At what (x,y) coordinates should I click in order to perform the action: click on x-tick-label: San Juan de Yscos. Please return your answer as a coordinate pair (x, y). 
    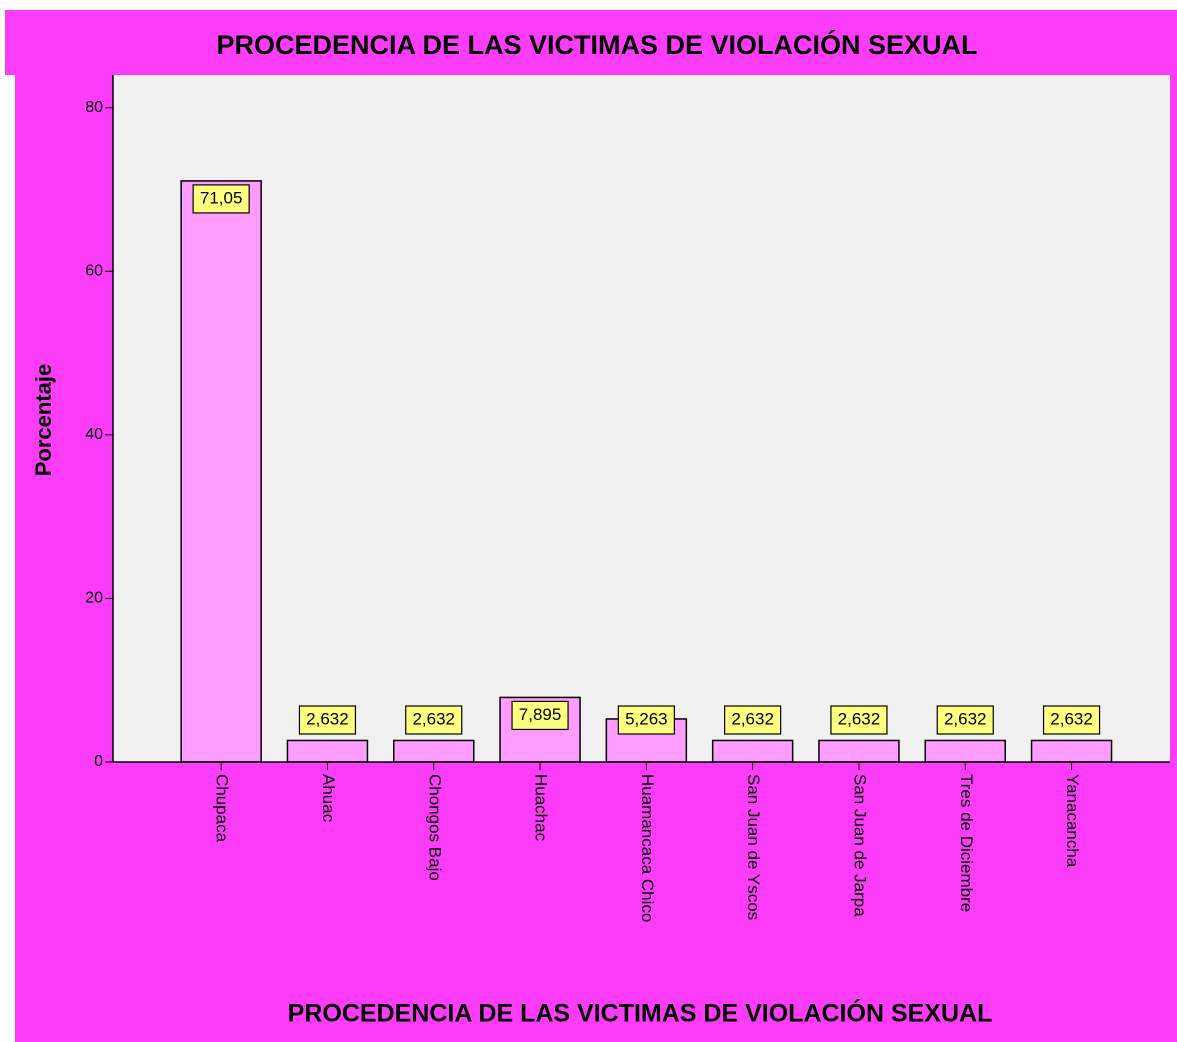
    Looking at the image, I should click on (753, 847).